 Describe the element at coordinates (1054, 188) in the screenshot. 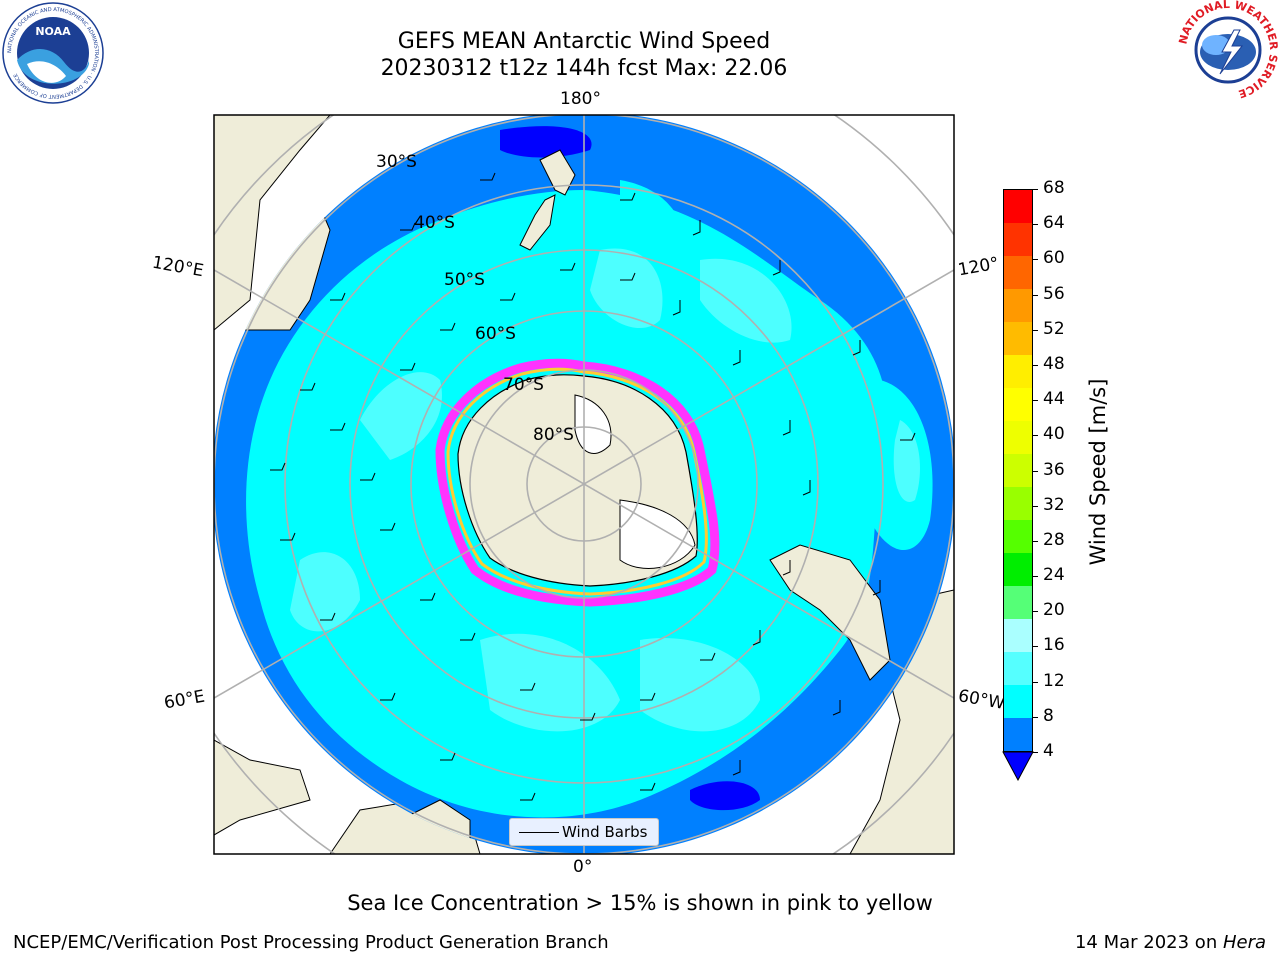

I see `colorbar-tick-label: 68` at that location.